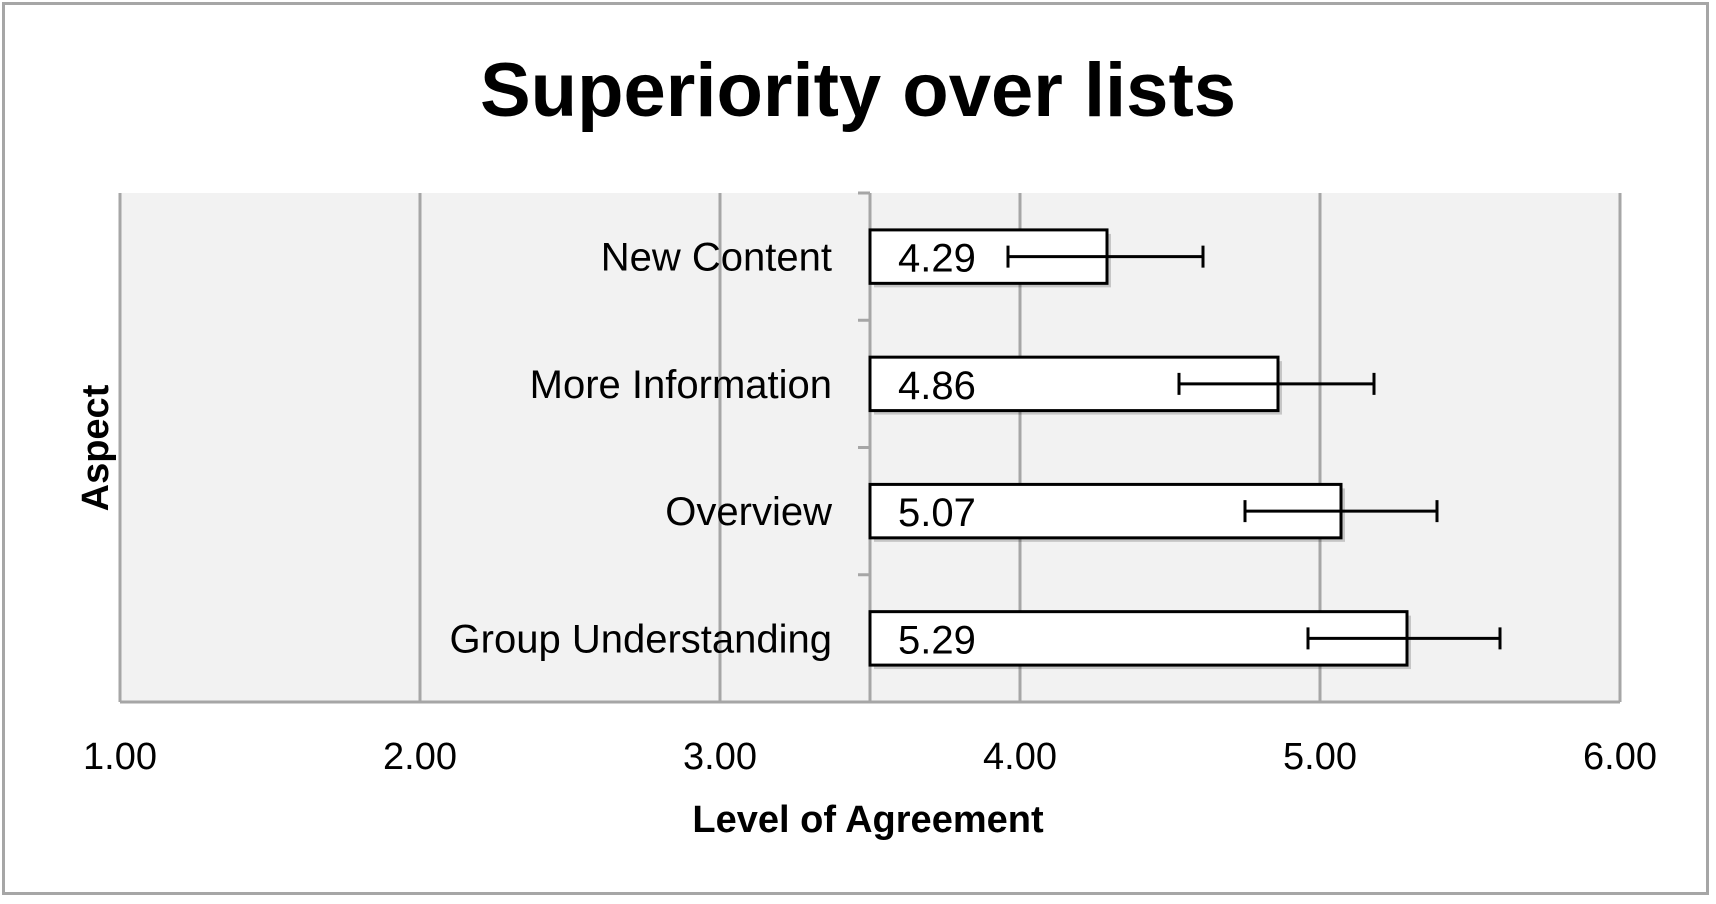  What do you see at coordinates (1020, 757) in the screenshot?
I see `x-tick-label: 4.00` at bounding box center [1020, 757].